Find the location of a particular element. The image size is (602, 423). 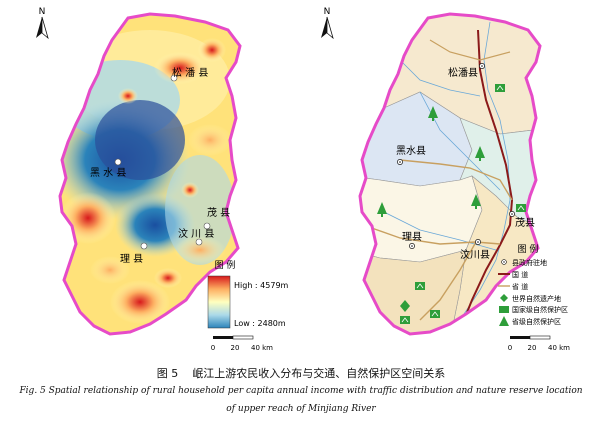

county-label-lixian: 理县 is located at coordinates (412, 237).